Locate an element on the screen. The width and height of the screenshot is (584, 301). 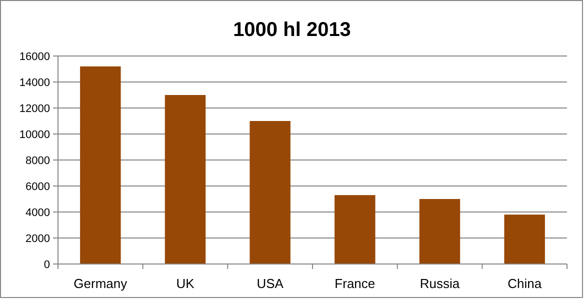
y-tick-label: 14000 is located at coordinates (34, 82).